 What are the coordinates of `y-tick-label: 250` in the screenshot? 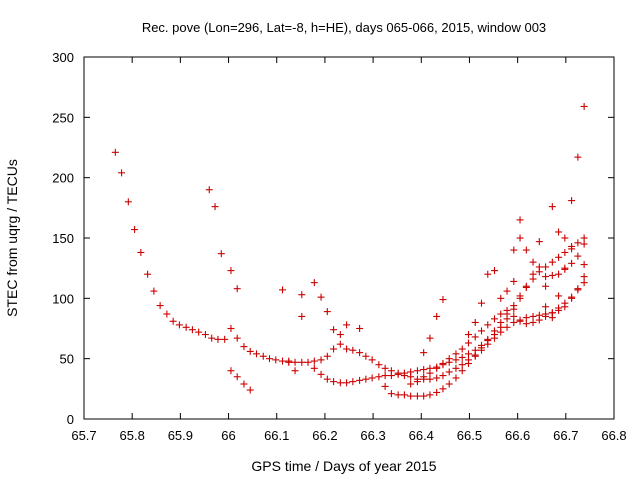 It's located at (63, 117).